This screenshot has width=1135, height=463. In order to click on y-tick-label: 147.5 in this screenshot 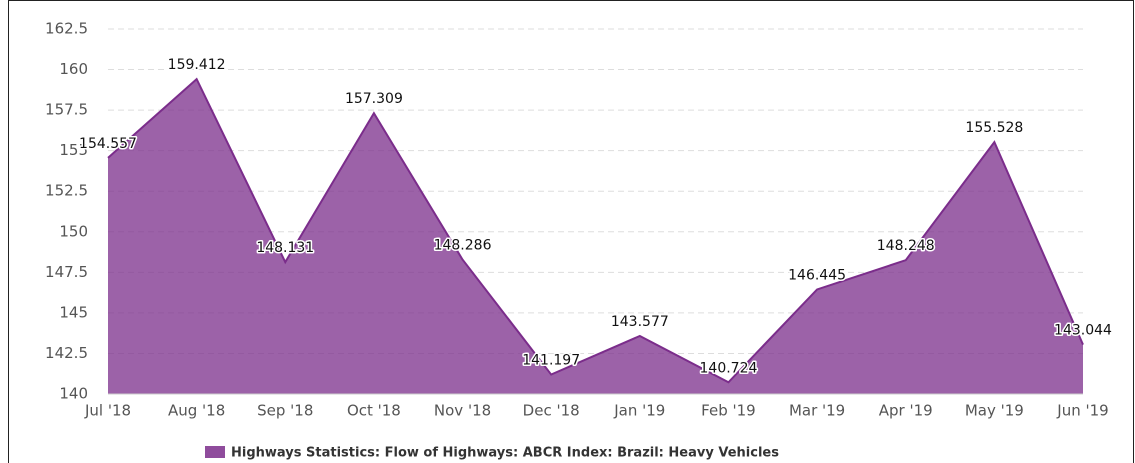, I will do `click(66, 272)`.